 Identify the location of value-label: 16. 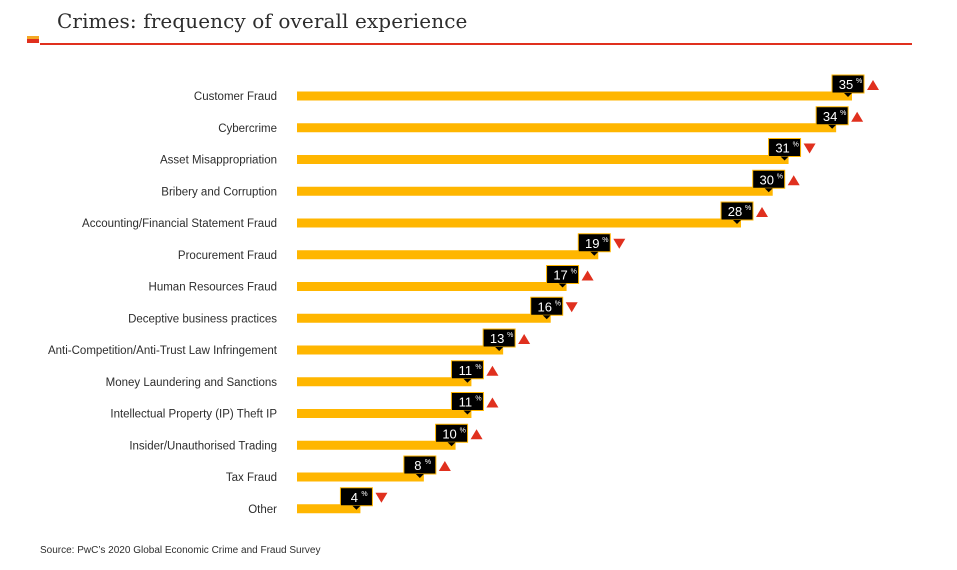
(544, 306).